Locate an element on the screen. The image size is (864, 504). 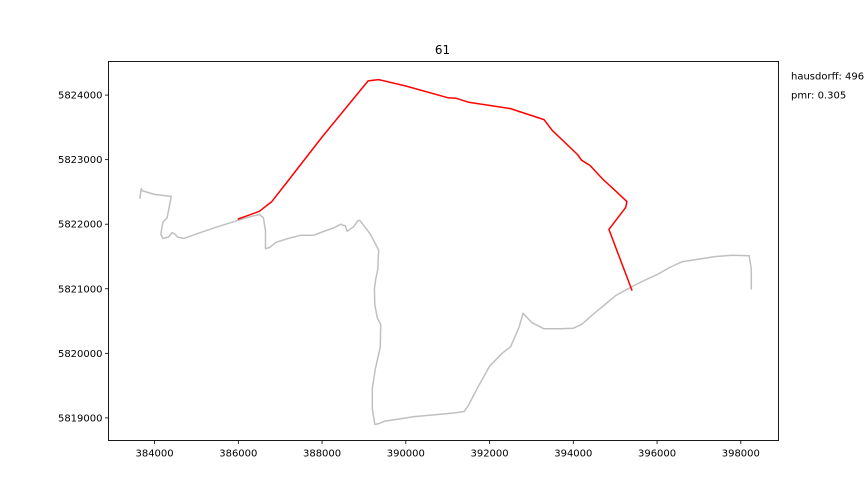
y-tick-label: 5823000 is located at coordinates (80, 160).